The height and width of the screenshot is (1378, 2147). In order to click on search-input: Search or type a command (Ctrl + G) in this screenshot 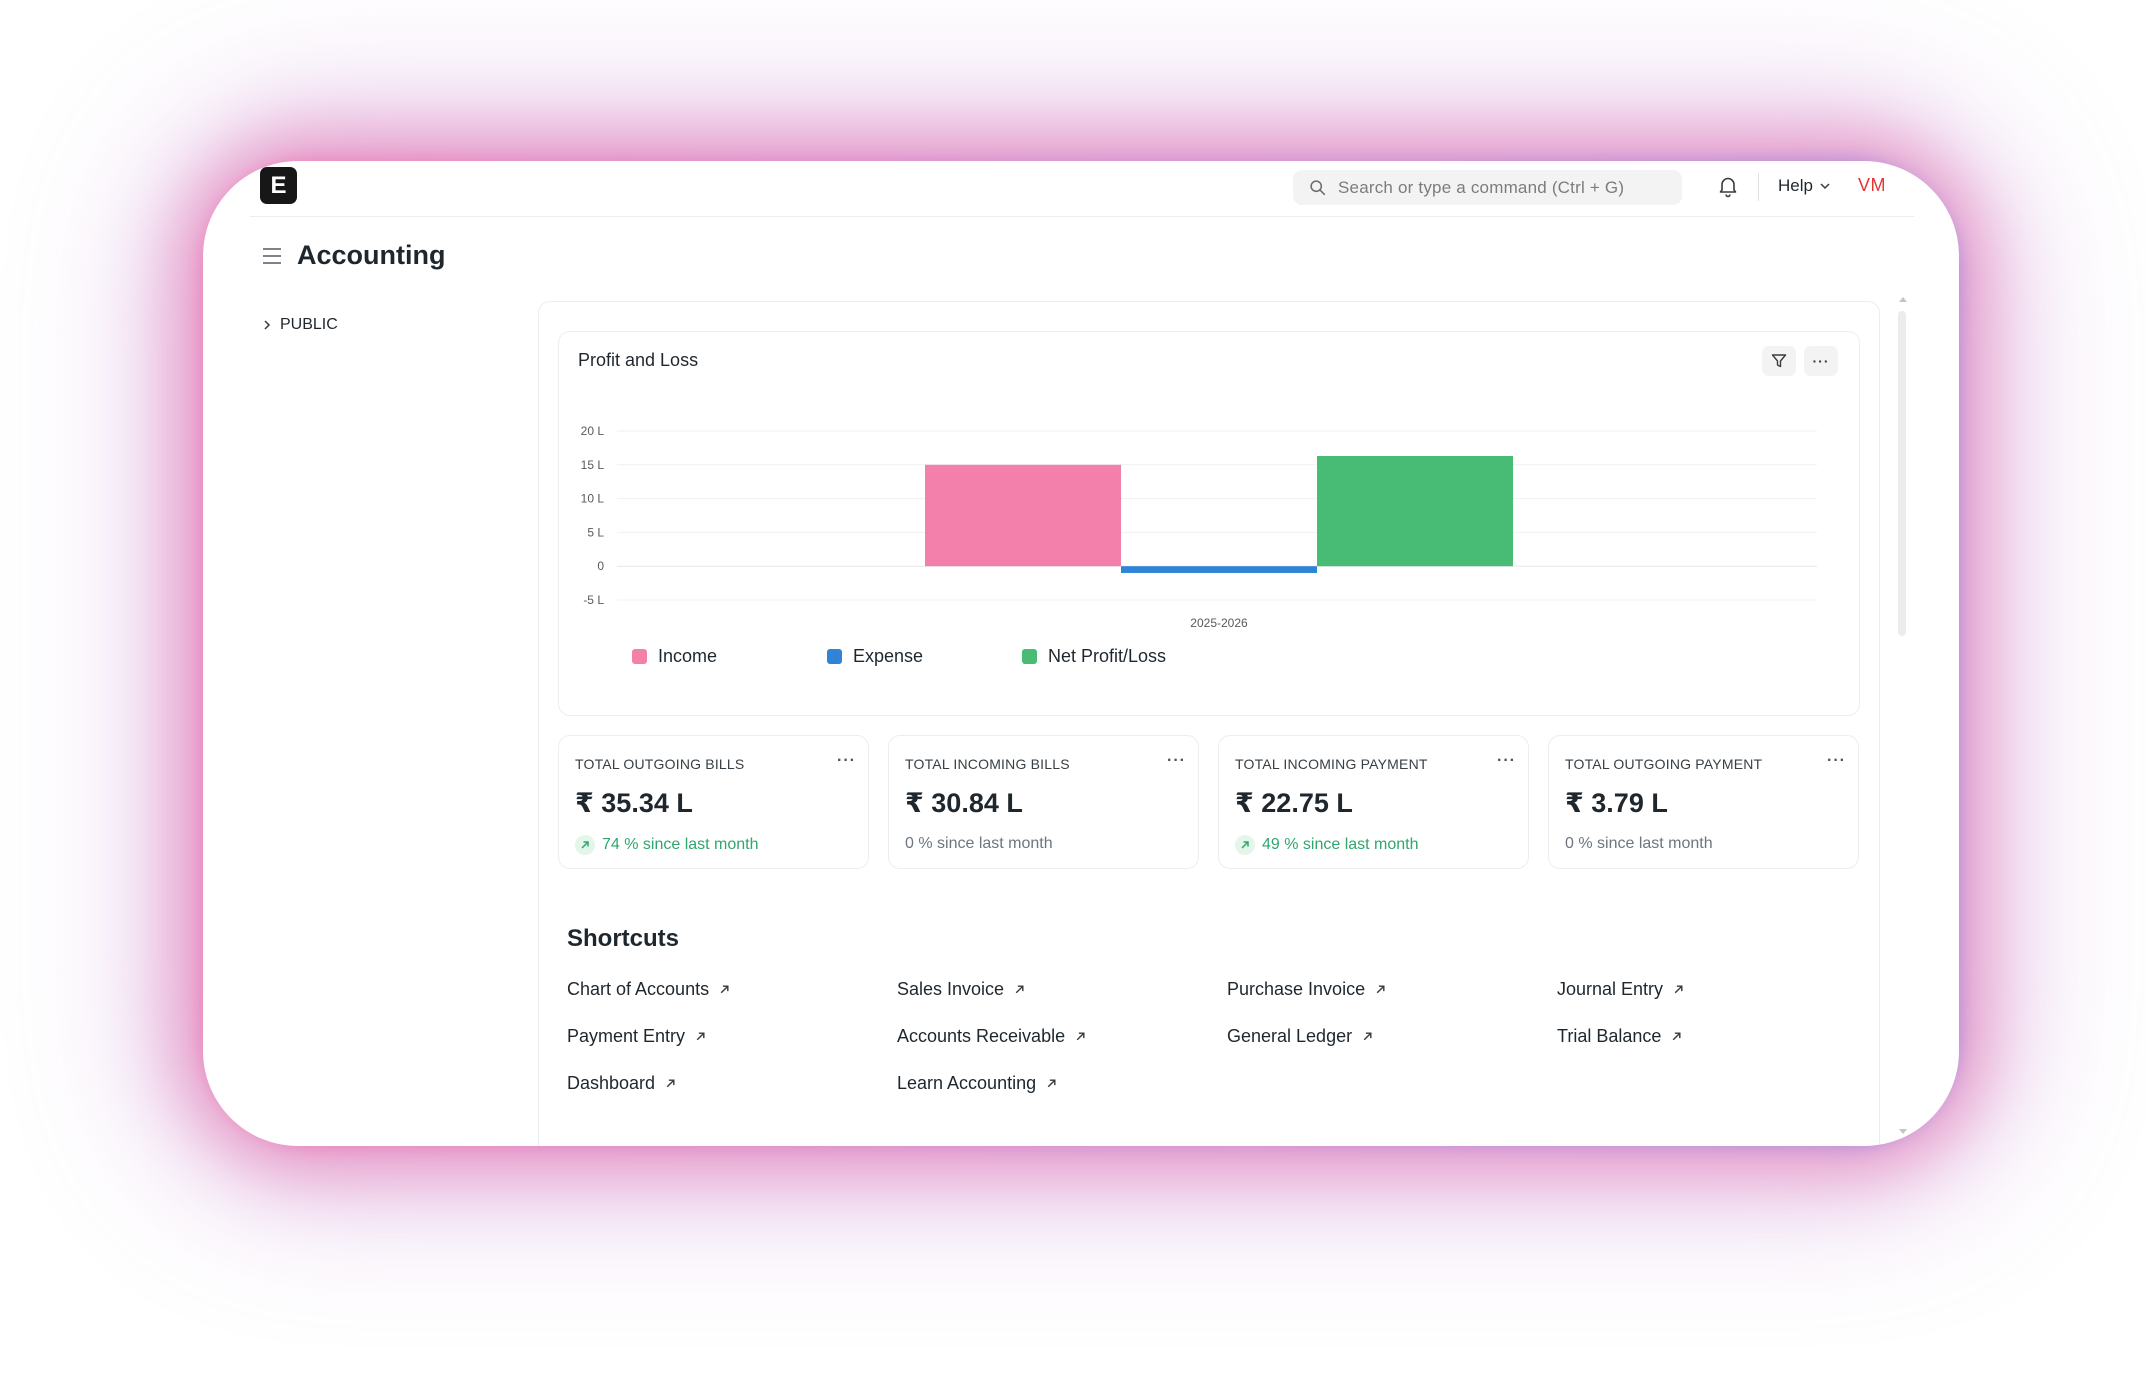, I will do `click(1481, 187)`.